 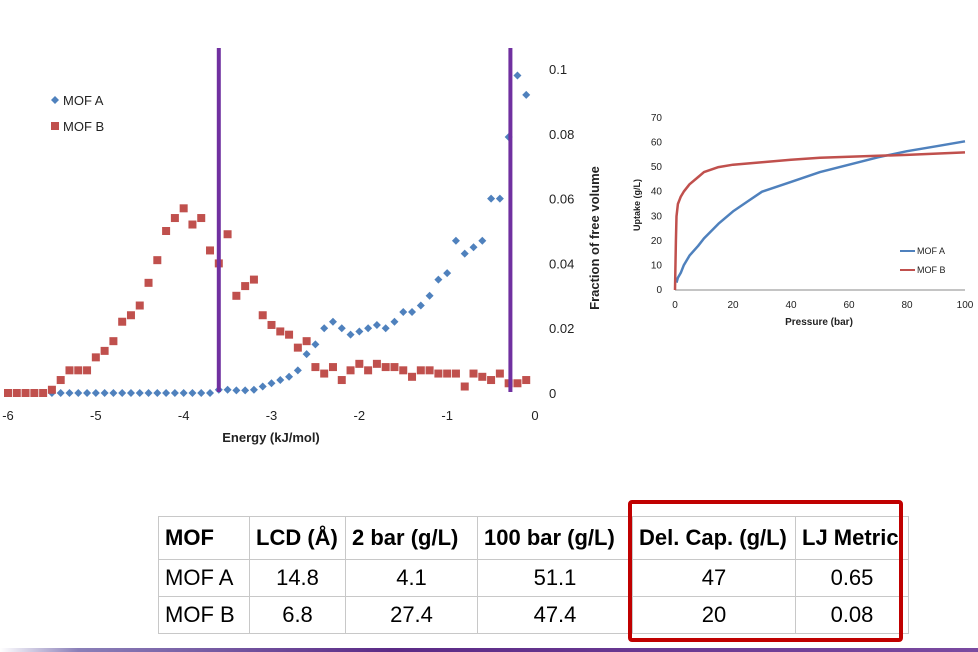 What do you see at coordinates (555, 615) in the screenshot?
I see `cell-100bar: 47.4` at bounding box center [555, 615].